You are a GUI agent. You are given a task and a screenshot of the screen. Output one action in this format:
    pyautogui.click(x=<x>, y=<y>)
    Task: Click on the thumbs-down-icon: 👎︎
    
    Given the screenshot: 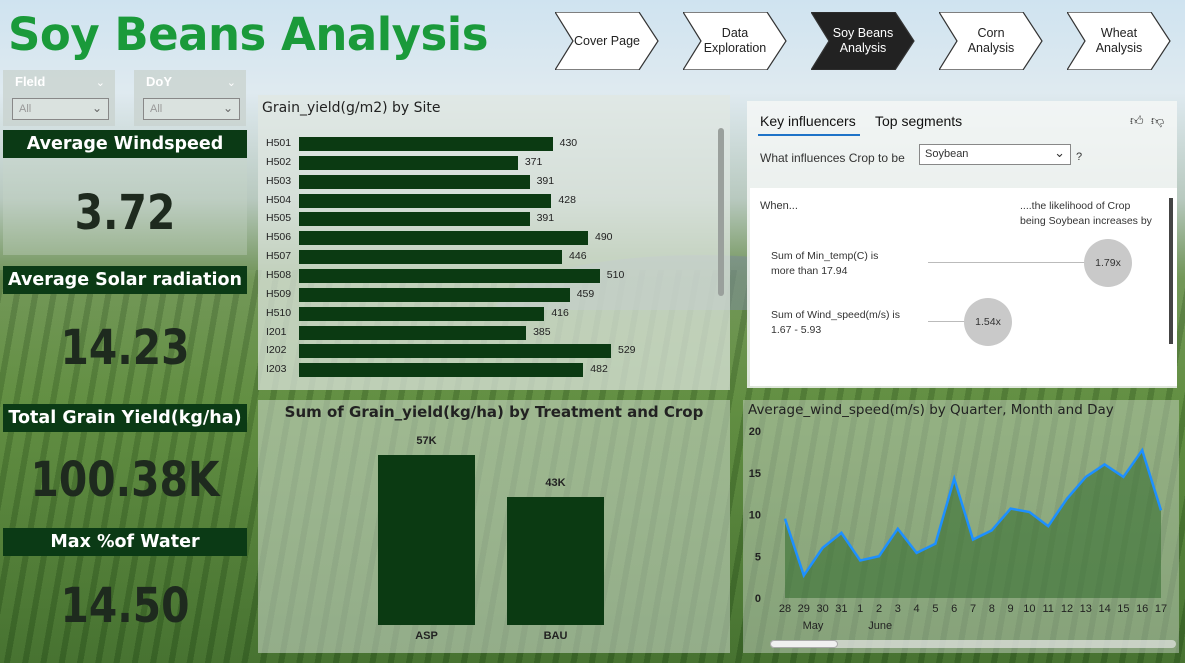 What is the action you would take?
    pyautogui.click(x=1158, y=120)
    